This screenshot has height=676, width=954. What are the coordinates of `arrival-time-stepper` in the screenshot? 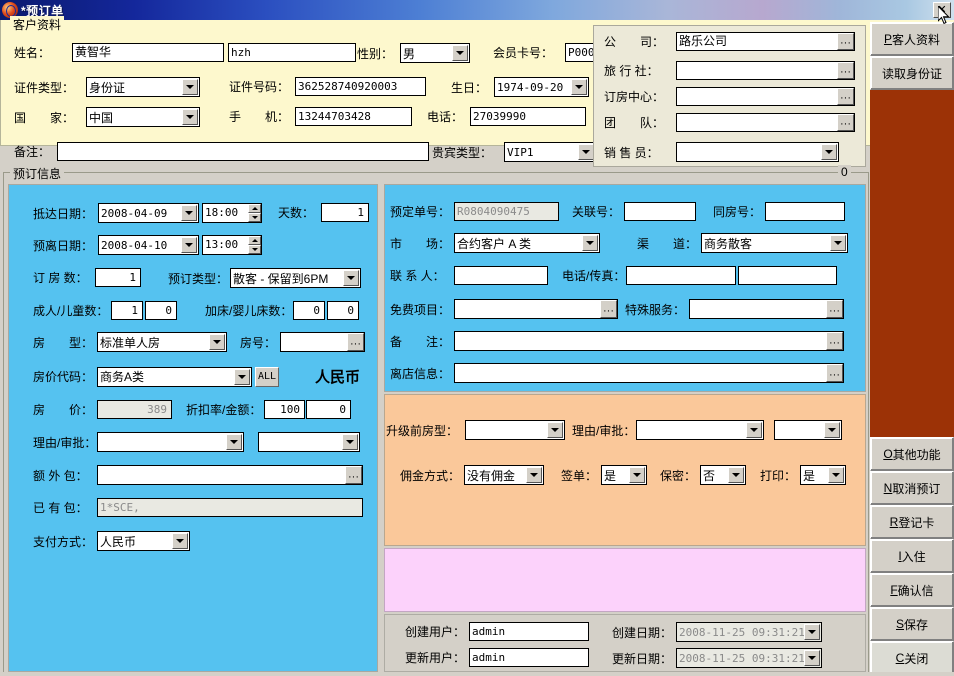 It's located at (254, 213).